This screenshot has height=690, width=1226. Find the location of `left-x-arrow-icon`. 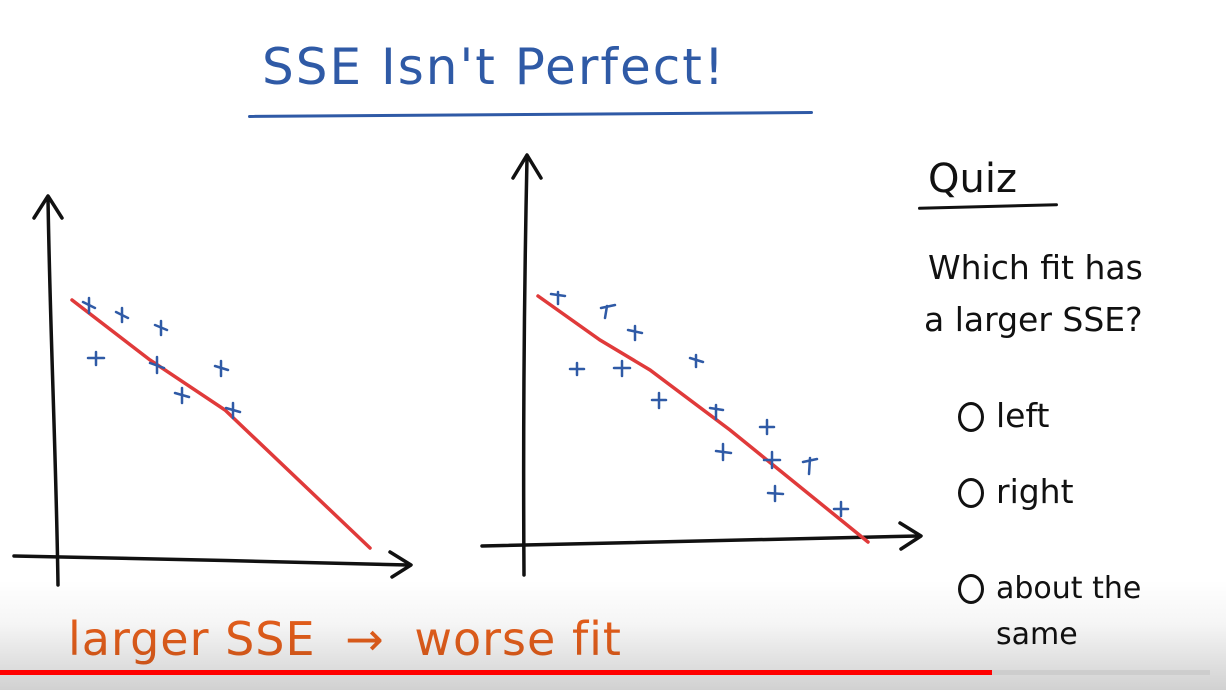

left-x-arrow-icon is located at coordinates (400, 564).